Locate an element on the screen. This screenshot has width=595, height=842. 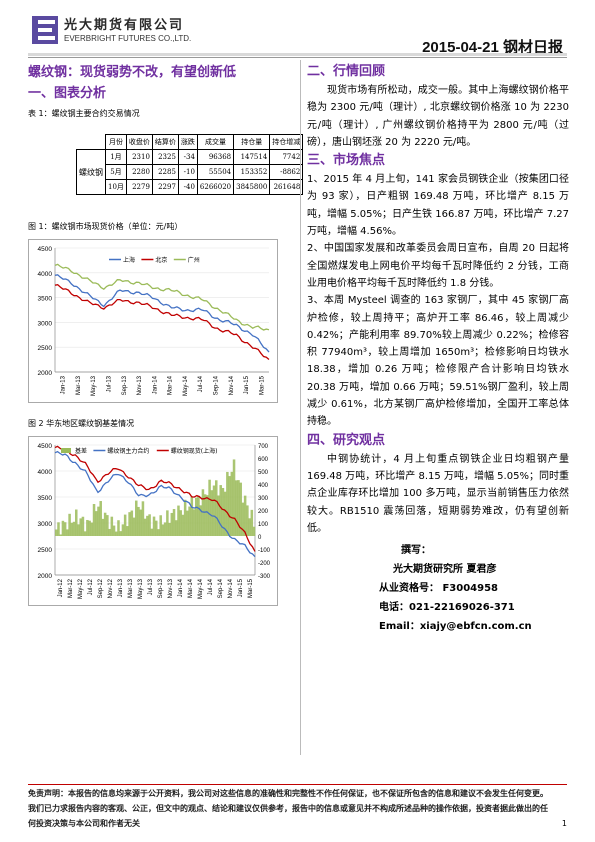
table-cell: 2325 is located at coordinates (165, 157).